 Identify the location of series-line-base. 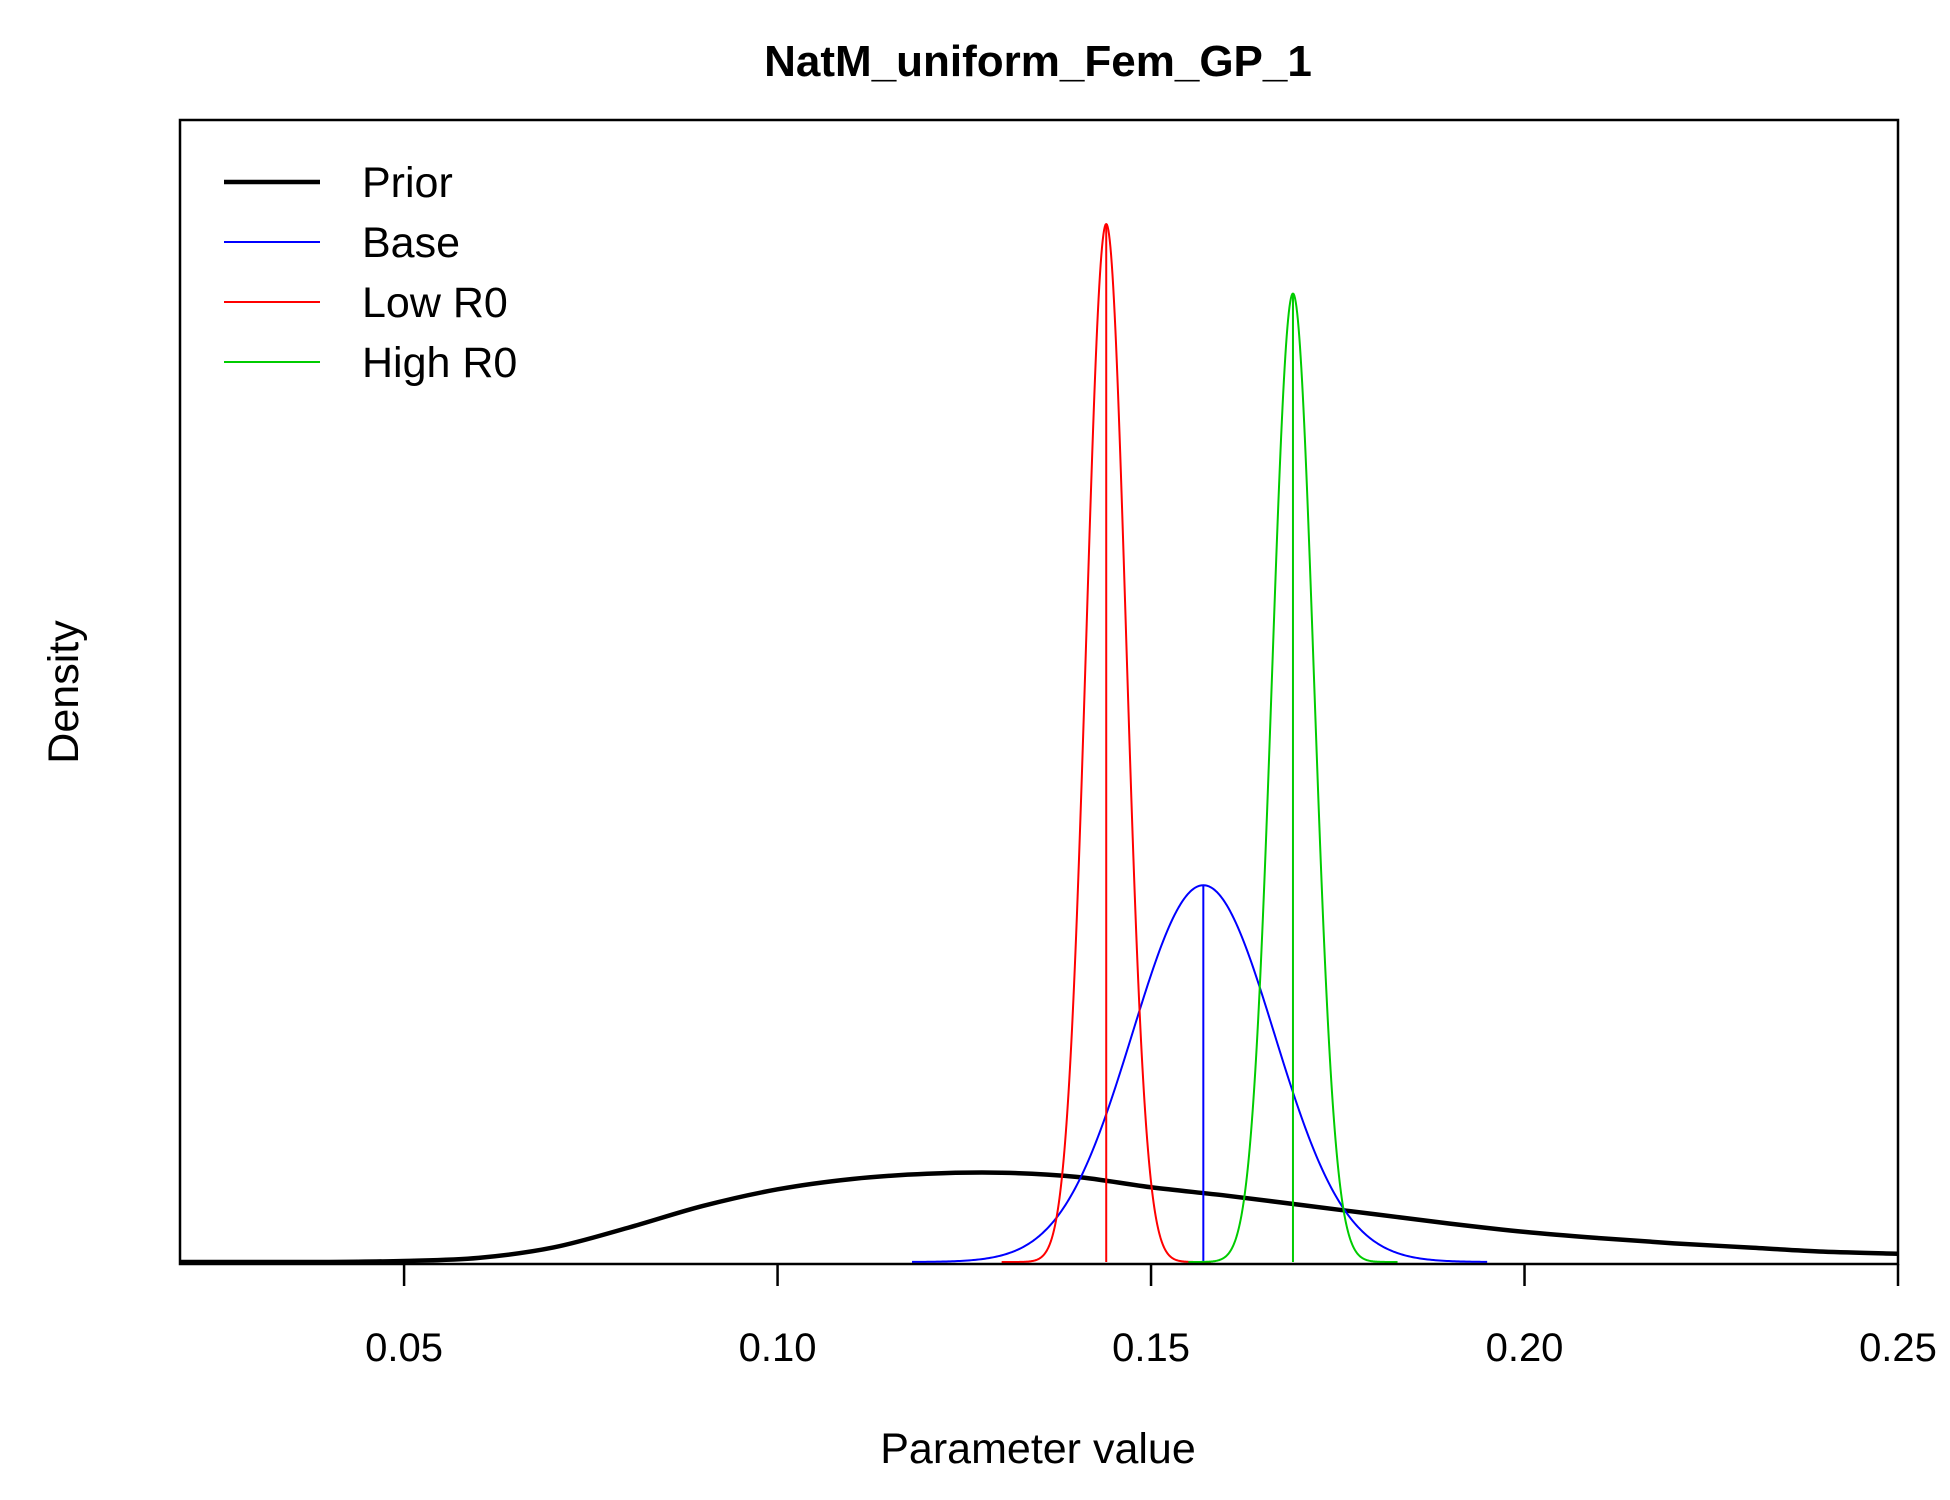
(1200, 1073).